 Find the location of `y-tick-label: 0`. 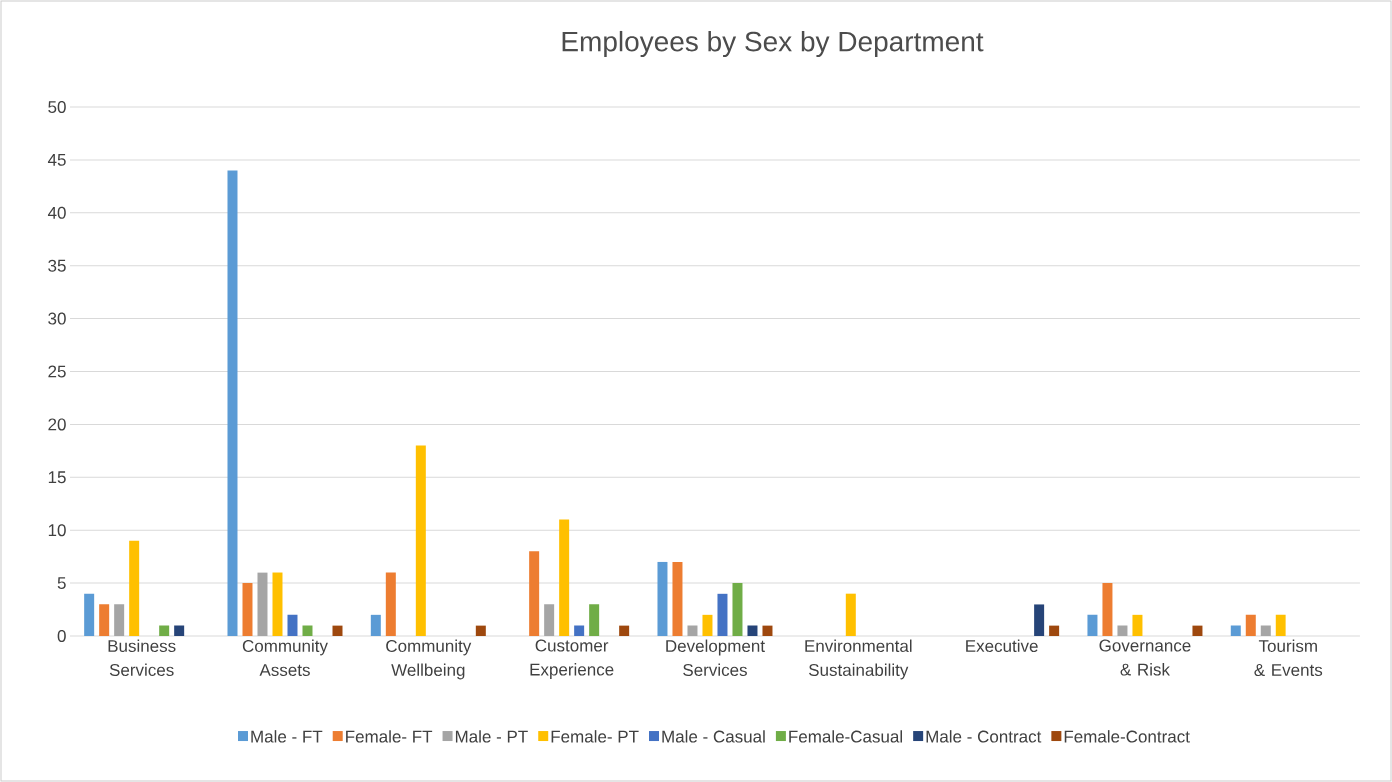

y-tick-label: 0 is located at coordinates (61, 636).